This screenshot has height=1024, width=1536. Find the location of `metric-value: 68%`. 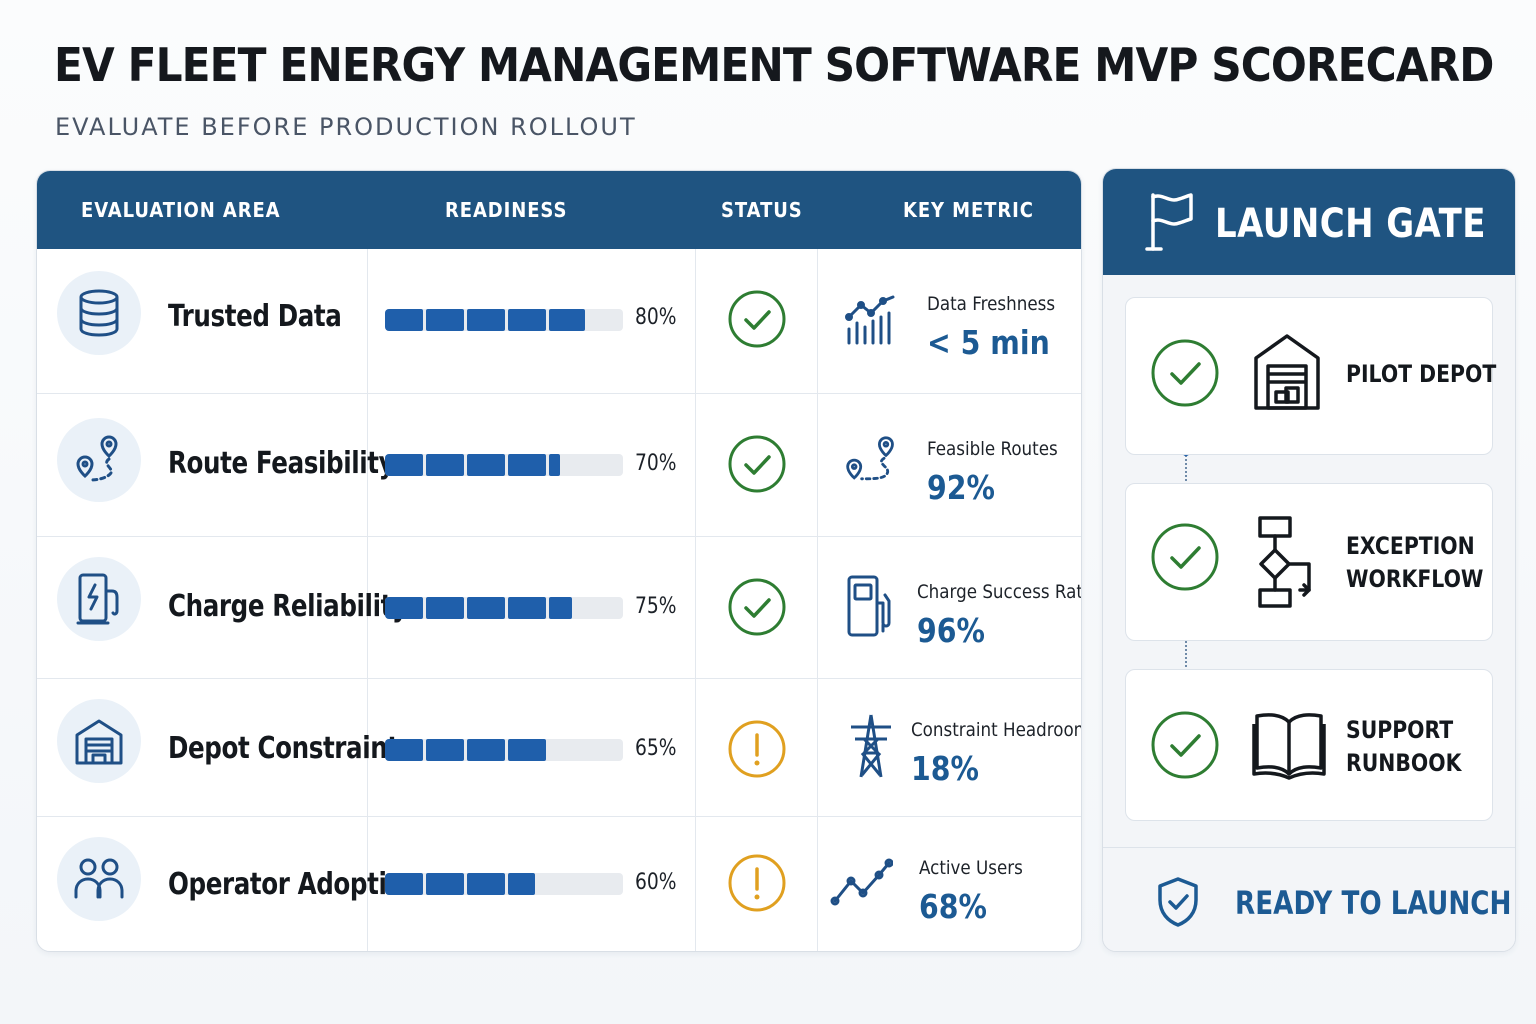

metric-value: 68% is located at coordinates (953, 906).